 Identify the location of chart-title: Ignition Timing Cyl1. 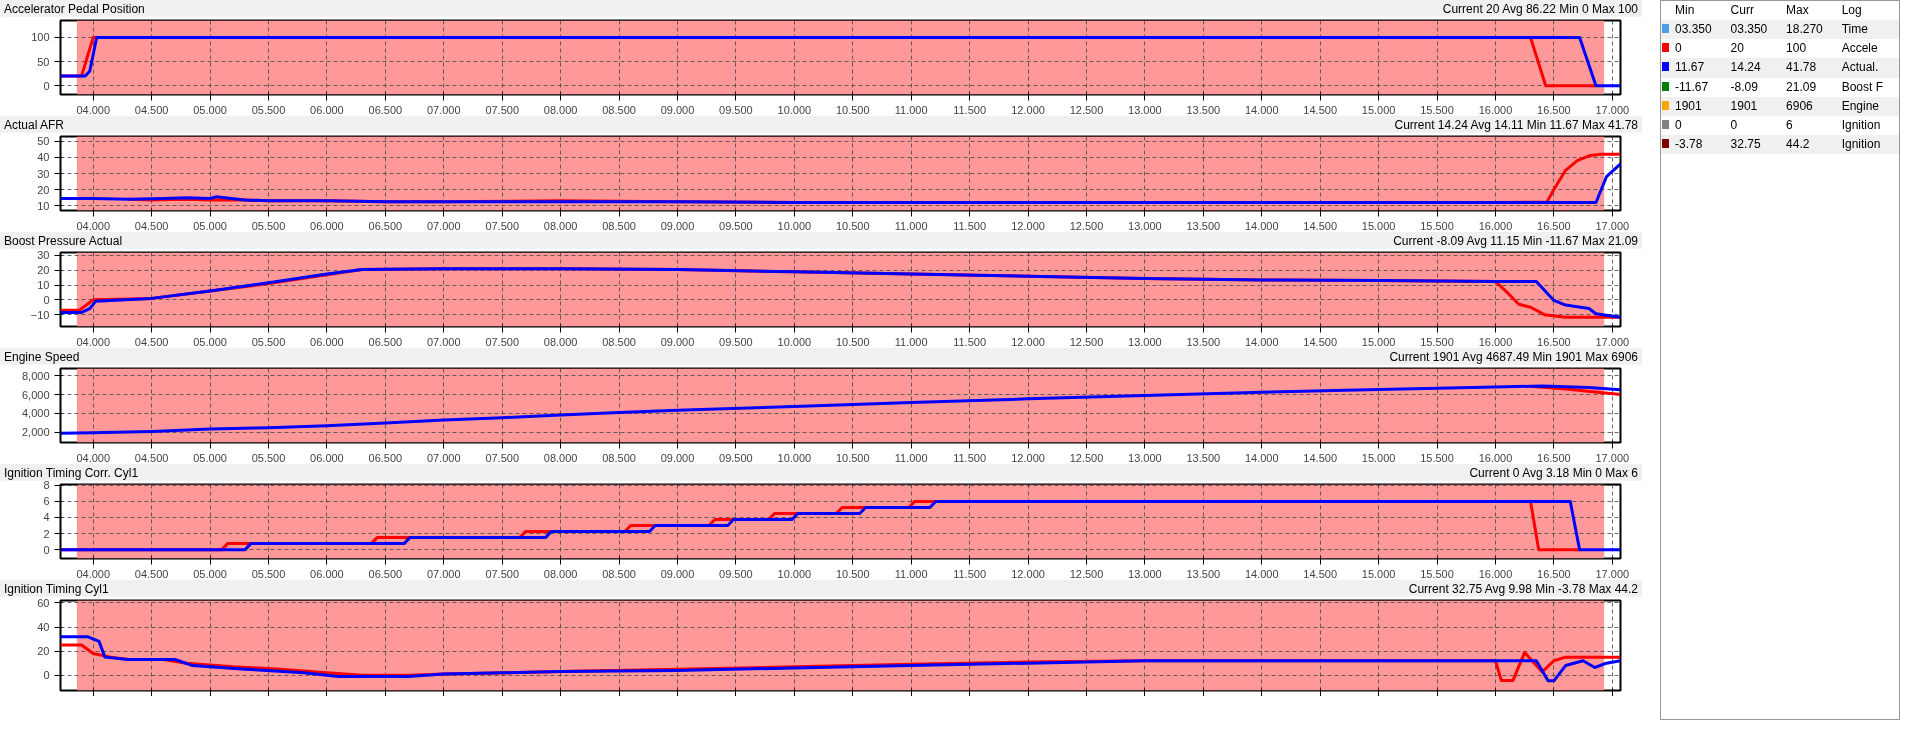
(56, 589).